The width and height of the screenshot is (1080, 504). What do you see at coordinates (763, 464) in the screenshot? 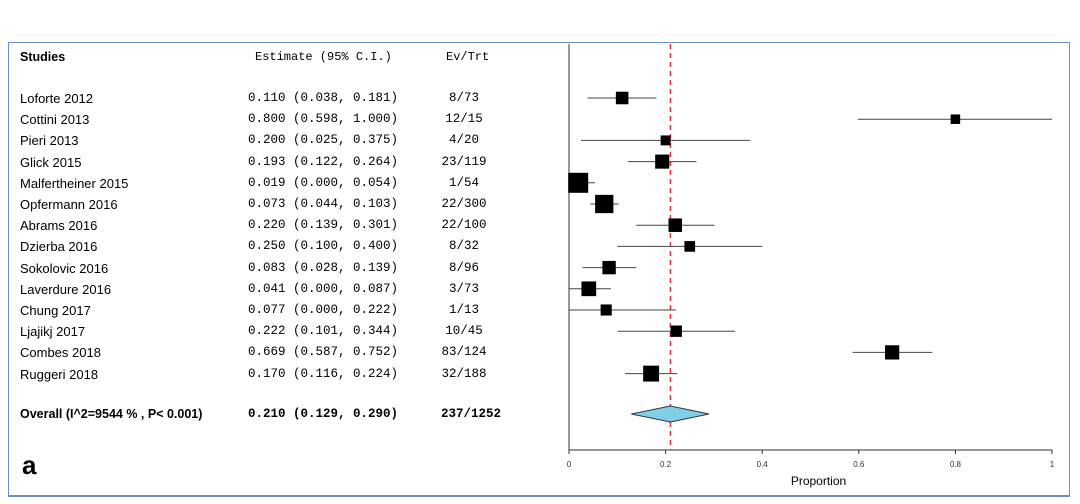
I see `x-tick-label: 0.4` at bounding box center [763, 464].